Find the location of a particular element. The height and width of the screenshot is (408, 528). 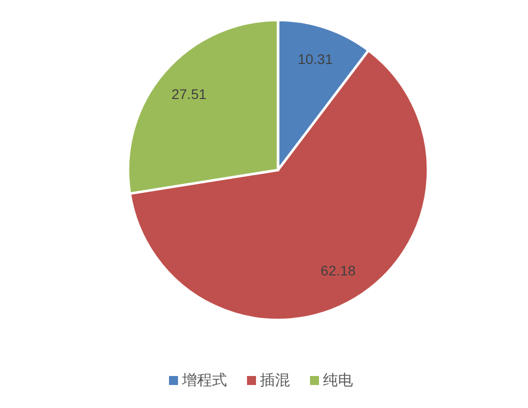

data-label: 62.18 is located at coordinates (338, 270).